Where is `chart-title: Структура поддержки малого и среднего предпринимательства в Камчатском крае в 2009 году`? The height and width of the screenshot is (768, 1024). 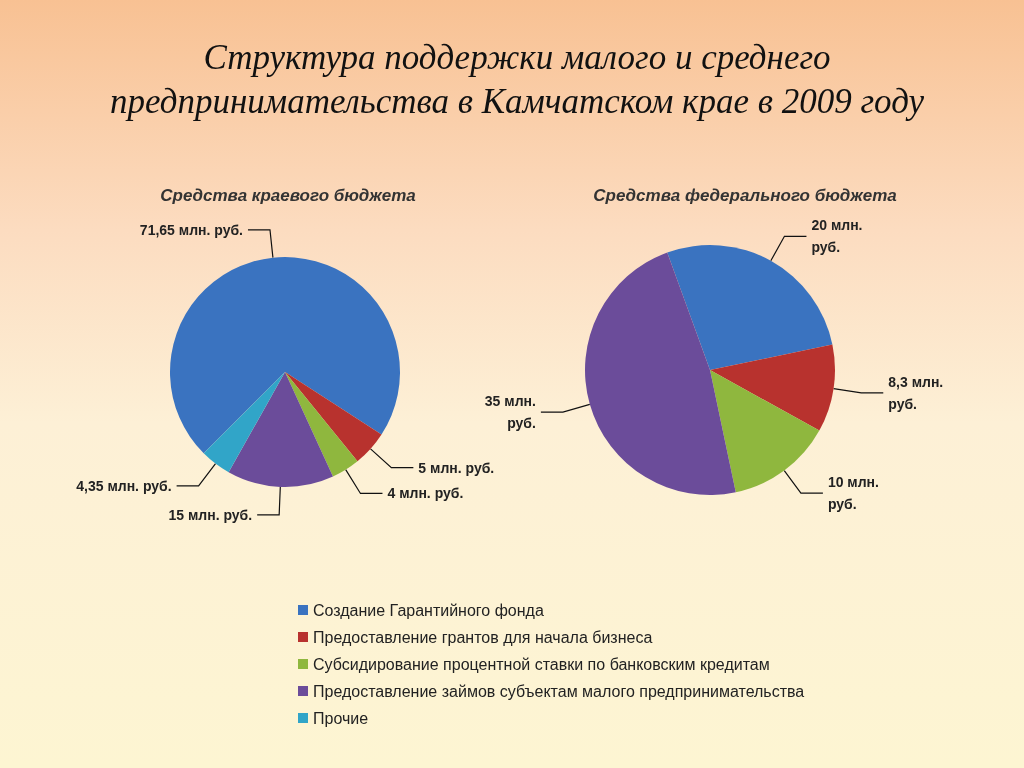 chart-title: Структура поддержки малого и среднего предпринимательства в Камчатском крае в 2009 году is located at coordinates (517, 79).